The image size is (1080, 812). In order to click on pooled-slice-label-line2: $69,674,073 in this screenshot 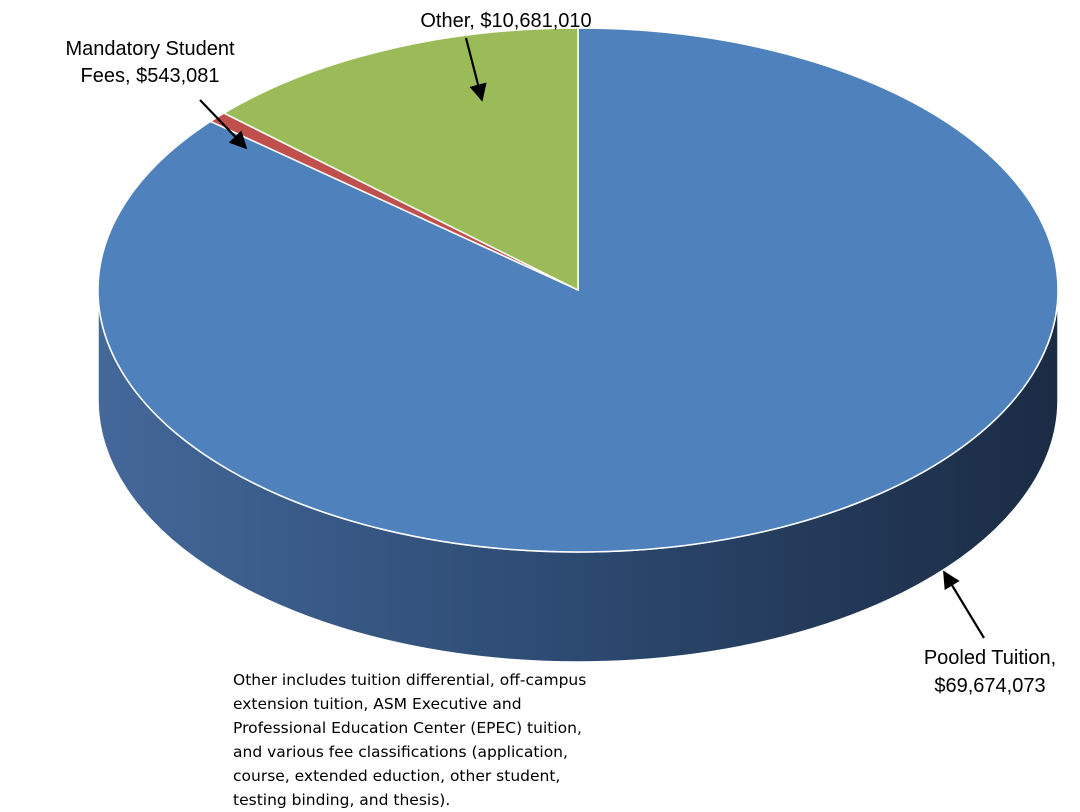, I will do `click(989, 686)`.